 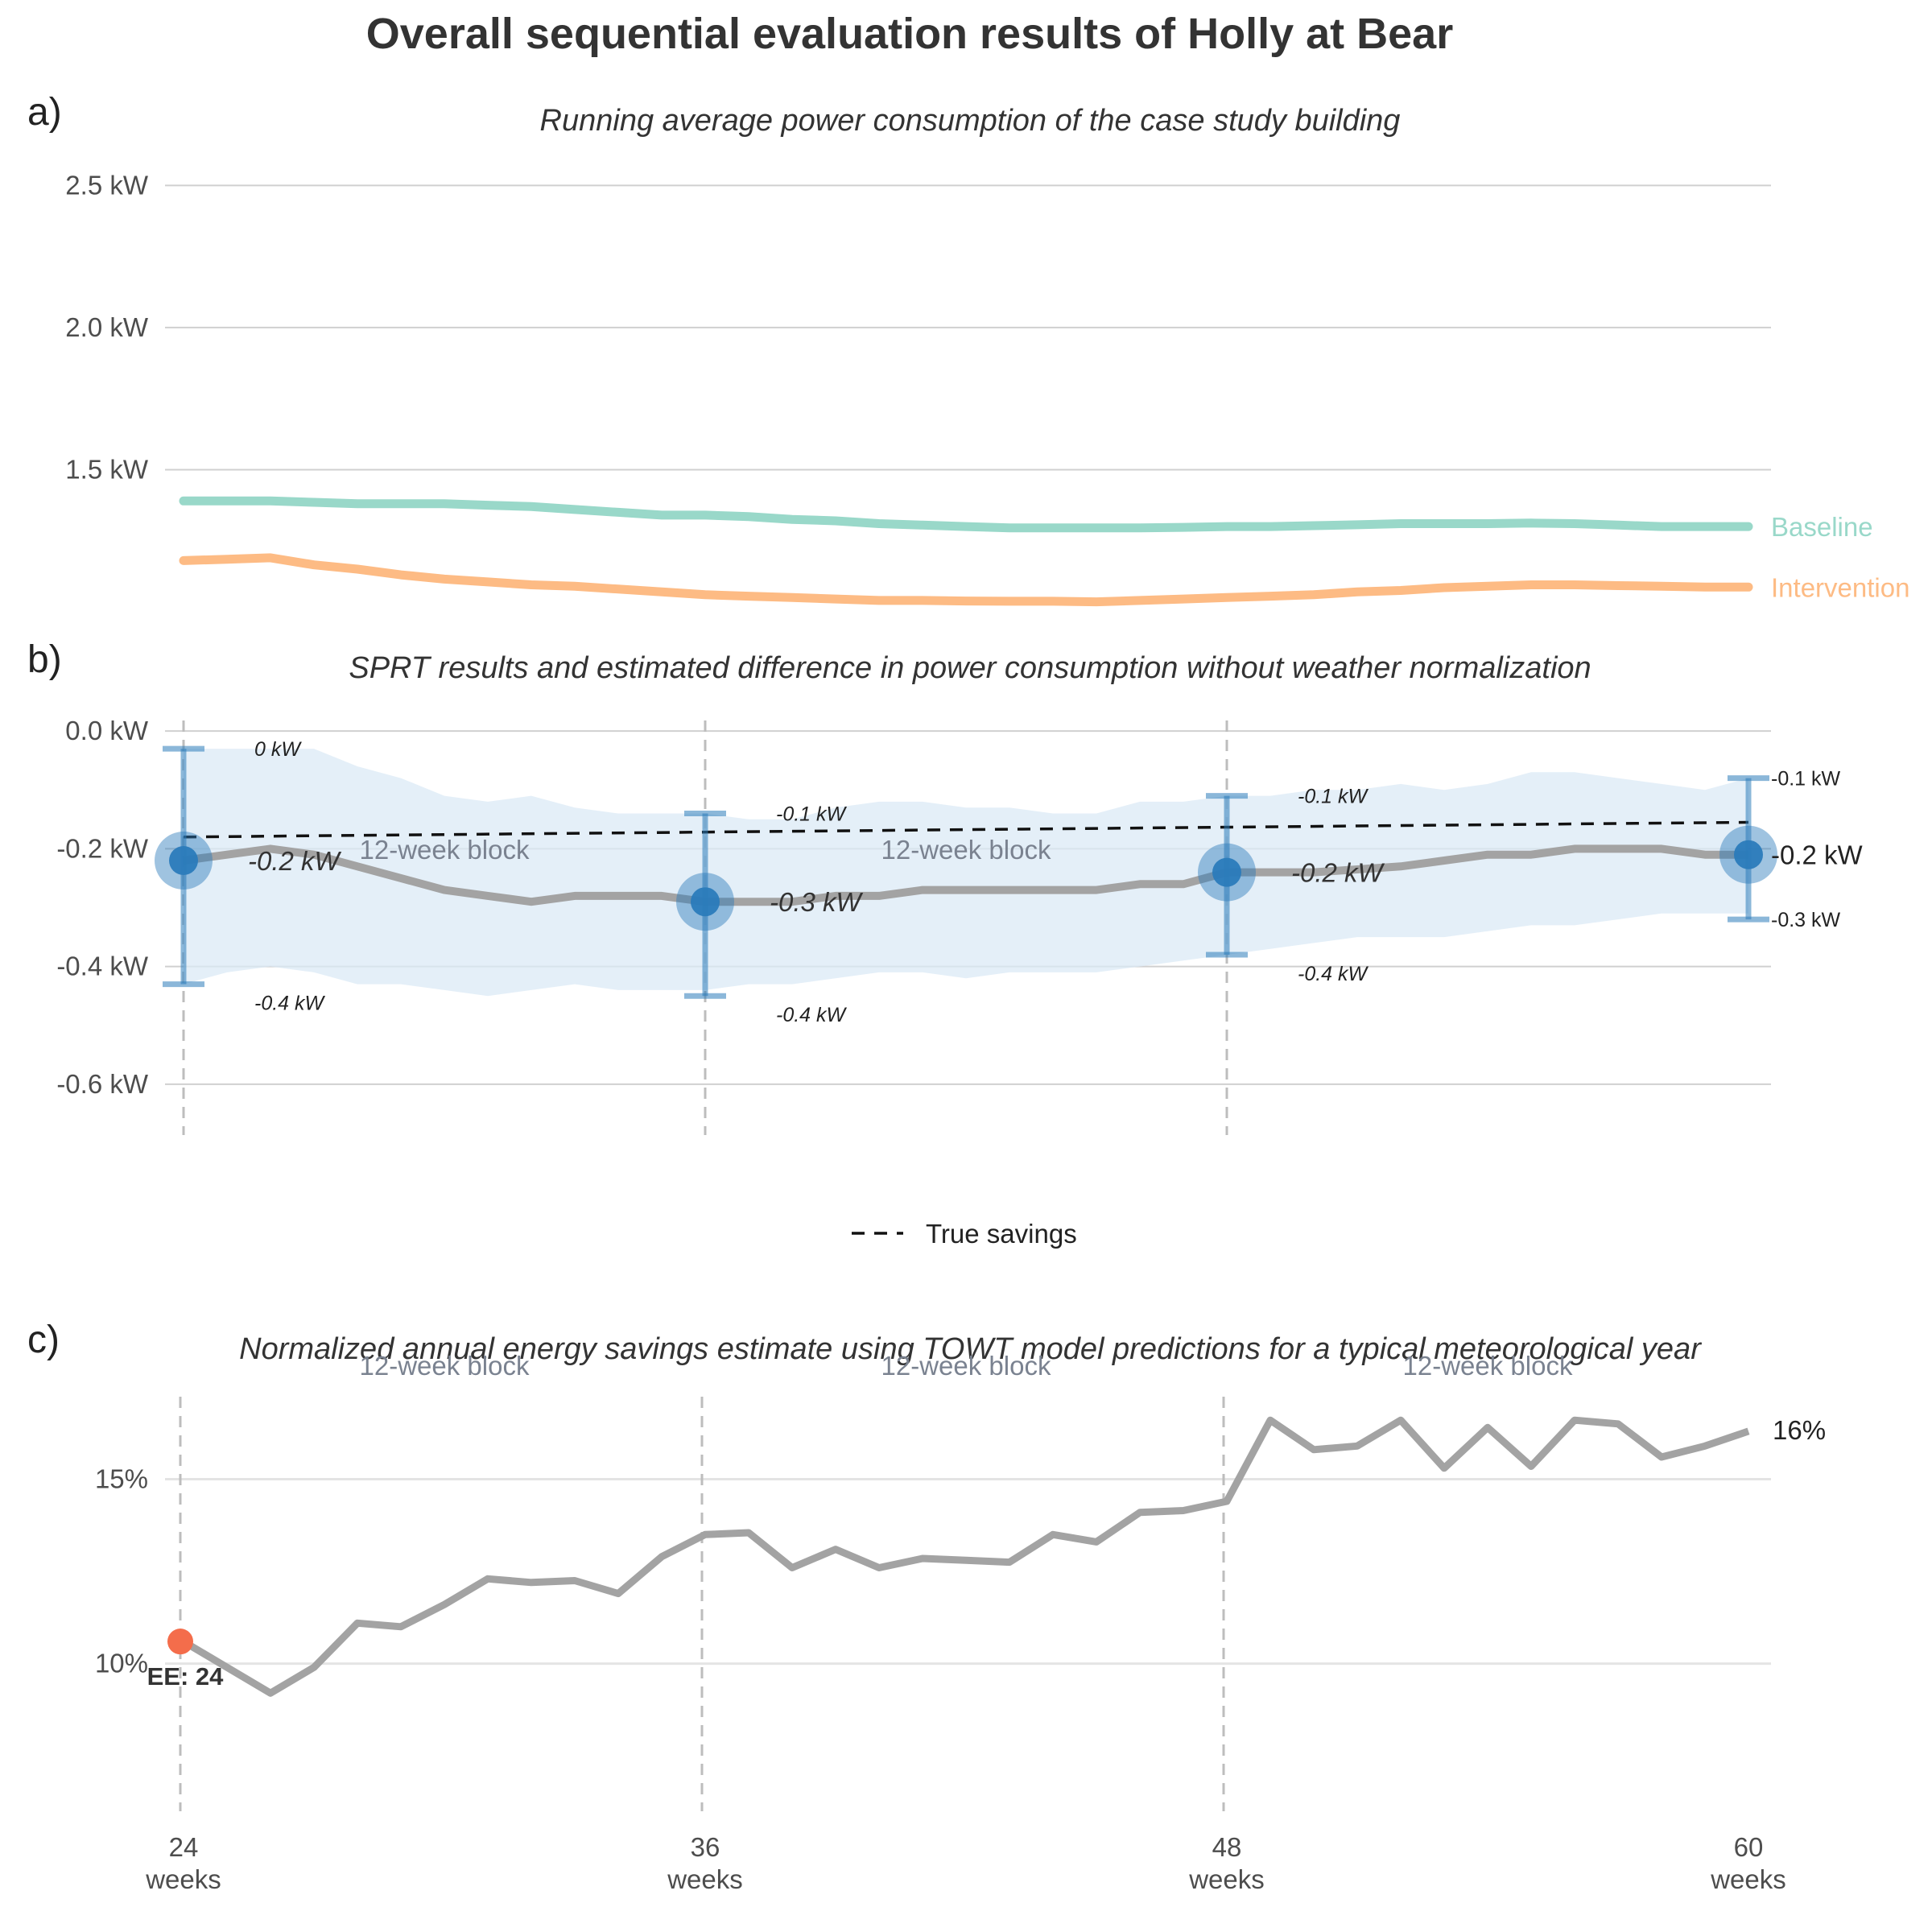 I want to click on panel-b-estimate, so click(x=966, y=875).